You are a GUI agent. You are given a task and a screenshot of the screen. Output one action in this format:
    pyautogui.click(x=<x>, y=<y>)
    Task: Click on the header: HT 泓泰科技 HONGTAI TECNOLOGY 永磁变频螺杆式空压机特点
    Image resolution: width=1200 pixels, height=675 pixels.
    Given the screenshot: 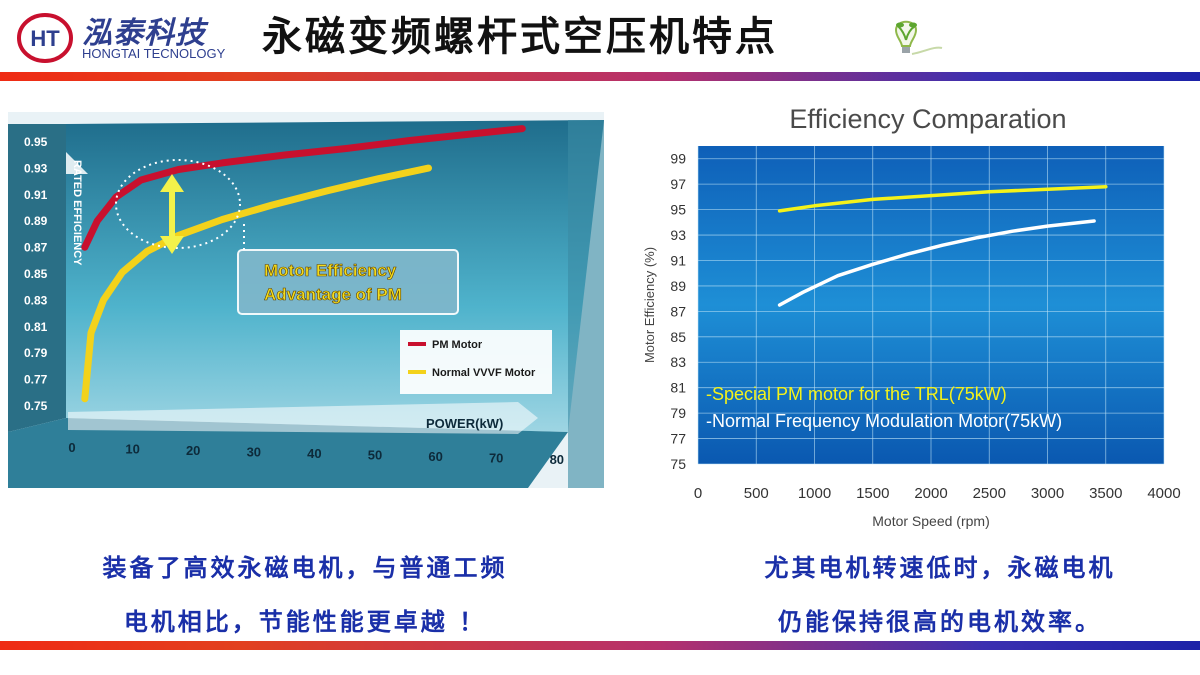 What is the action you would take?
    pyautogui.click(x=600, y=36)
    